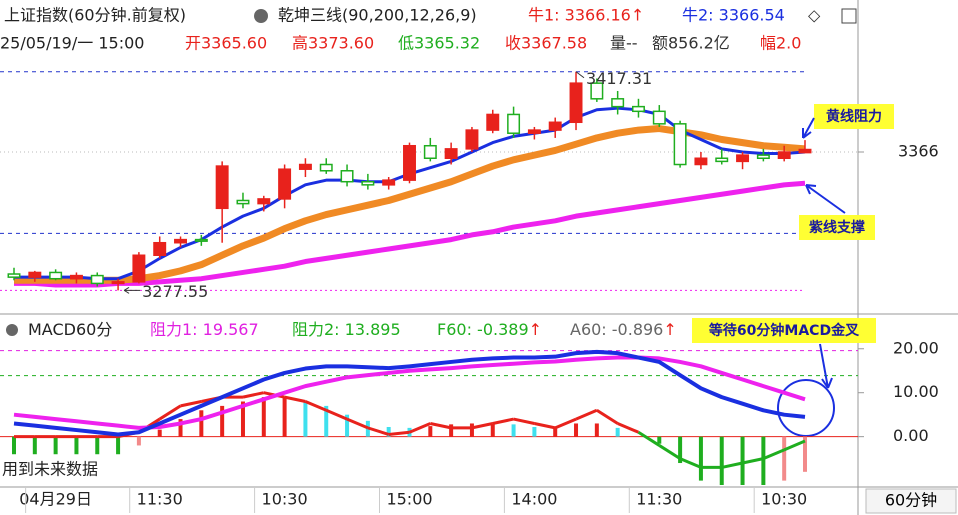  I want to click on period-button, so click(911, 501).